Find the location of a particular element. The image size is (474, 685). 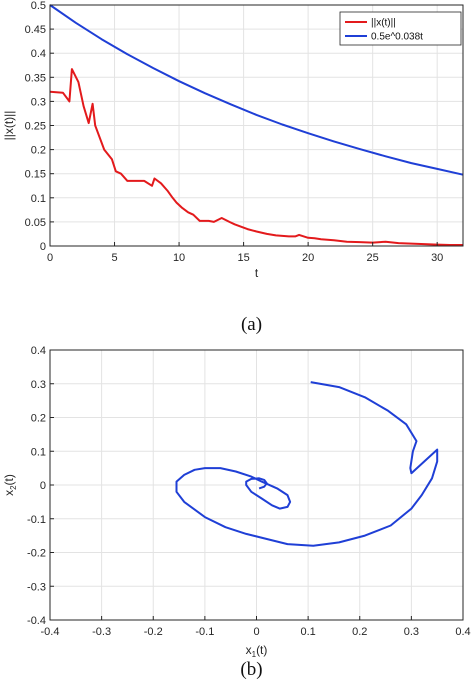

a-ytick-label-9: 0.45 is located at coordinates (35, 30).